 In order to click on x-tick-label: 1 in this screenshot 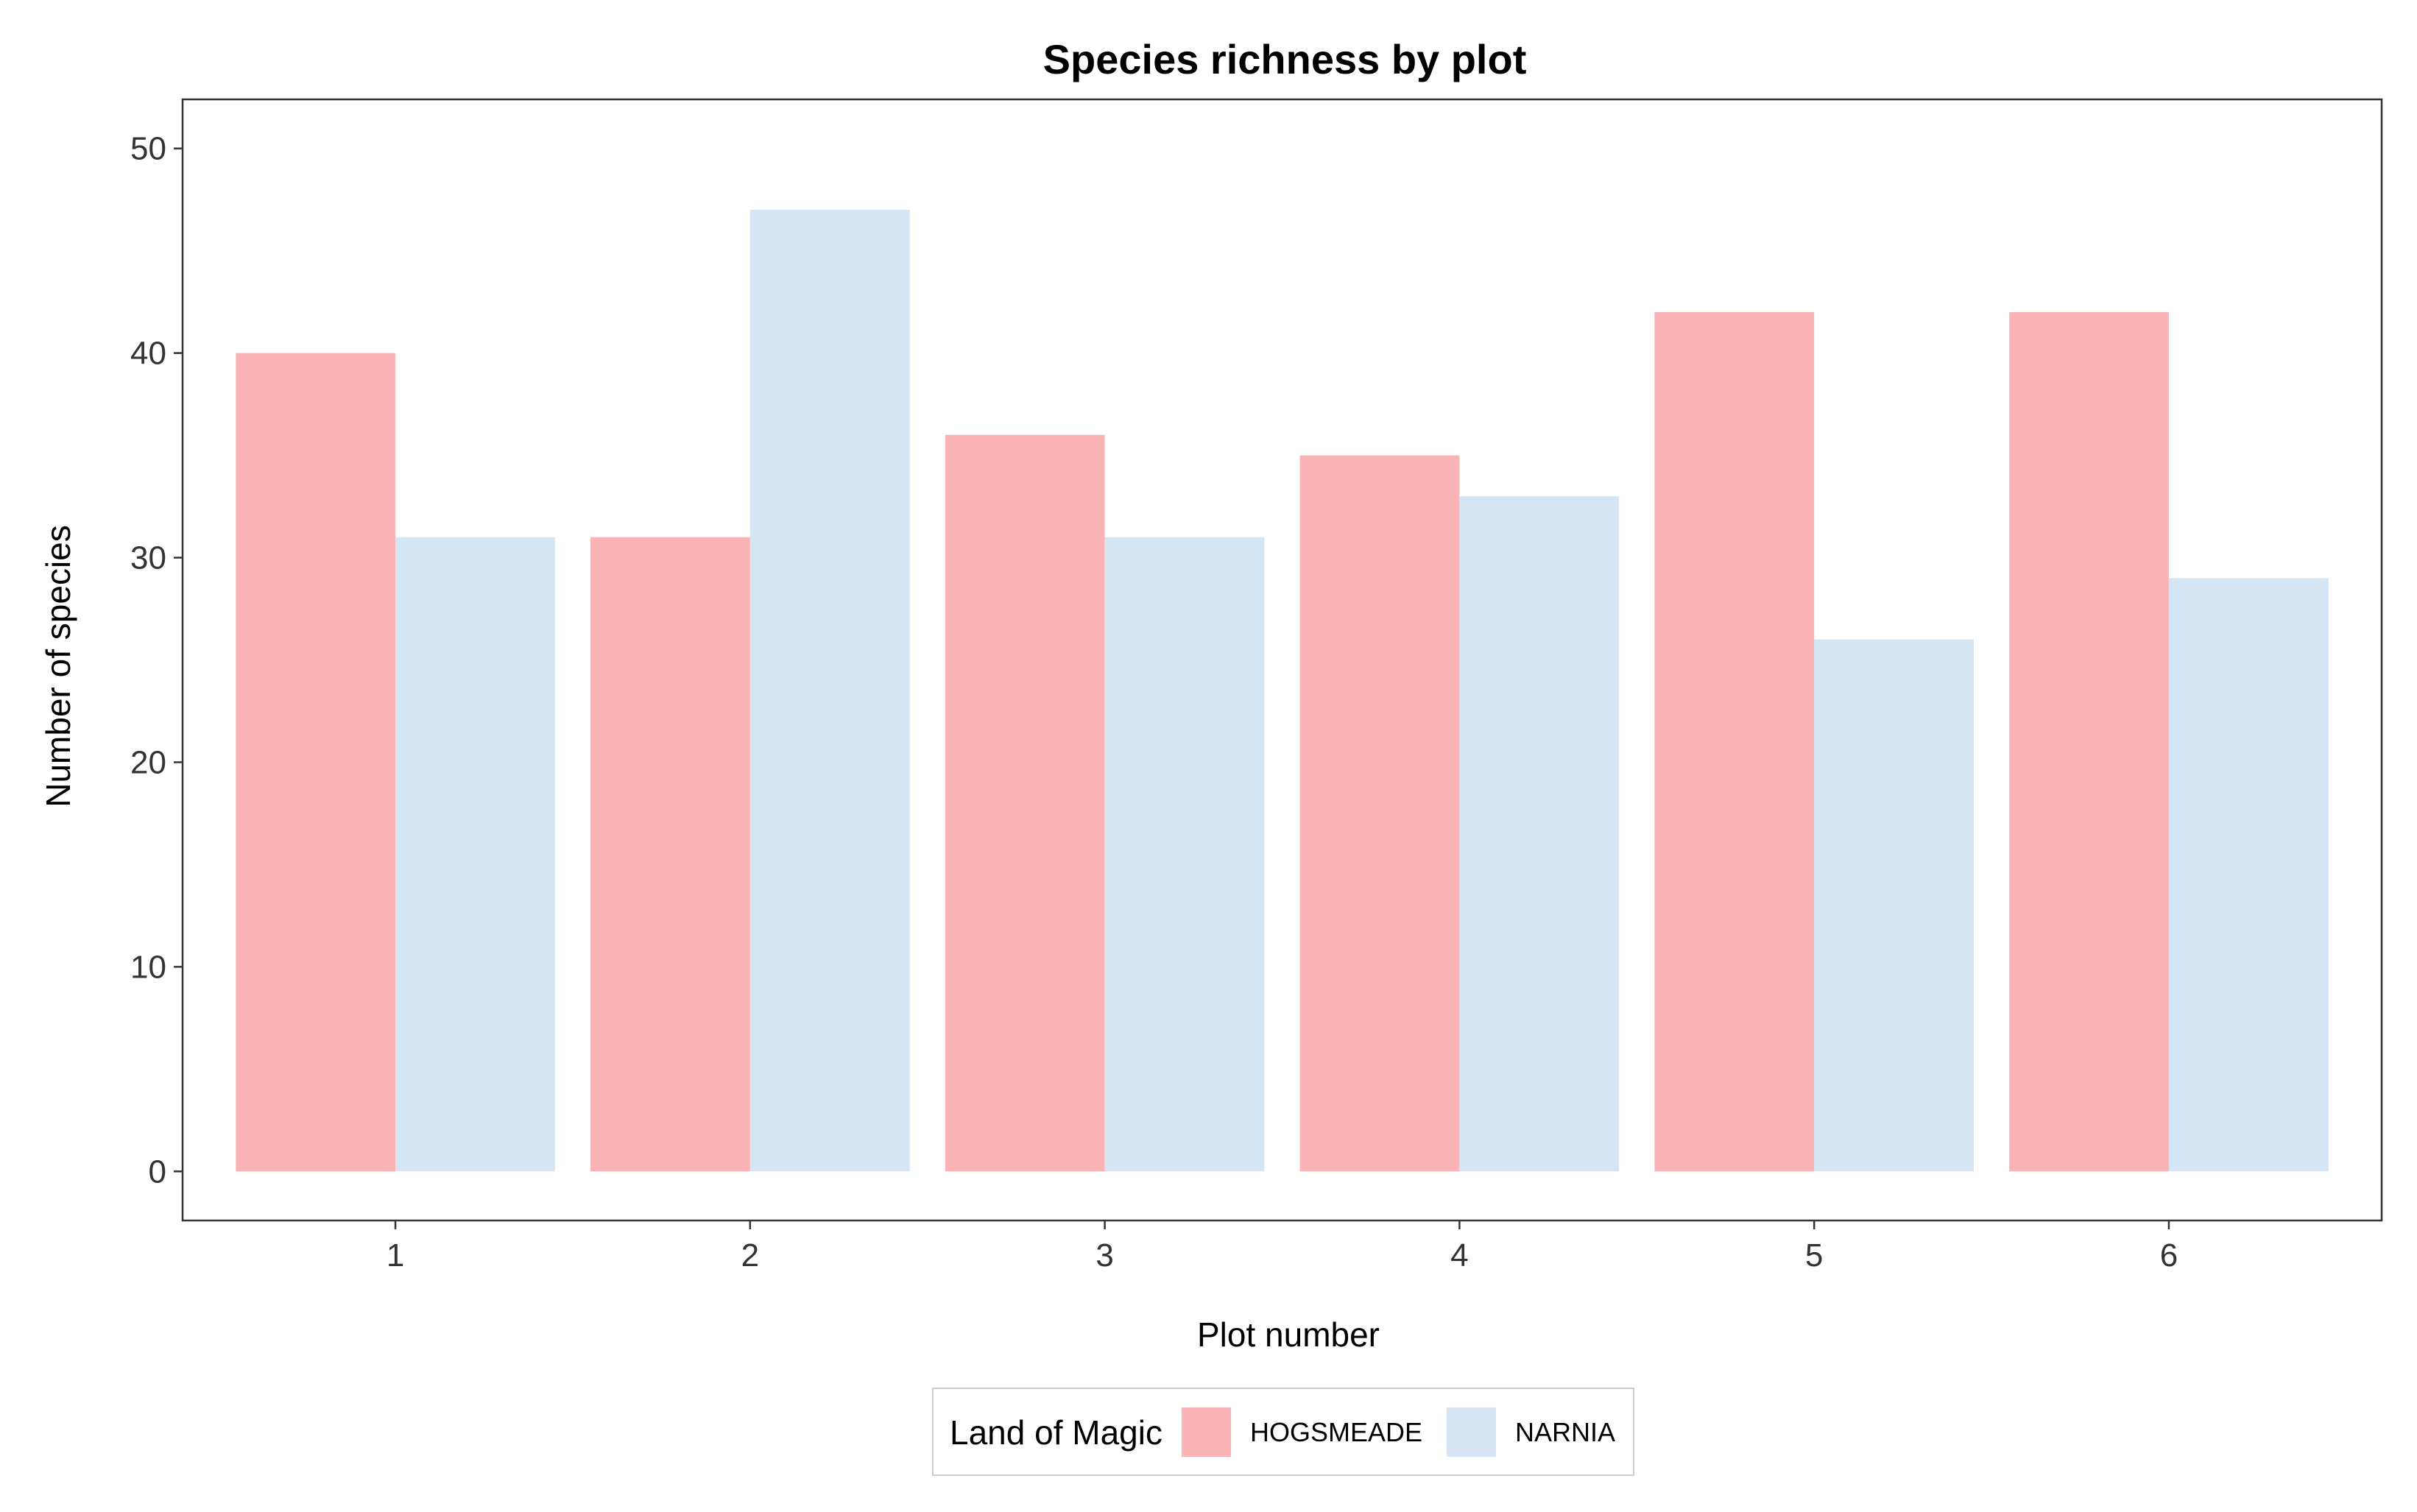, I will do `click(395, 1255)`.